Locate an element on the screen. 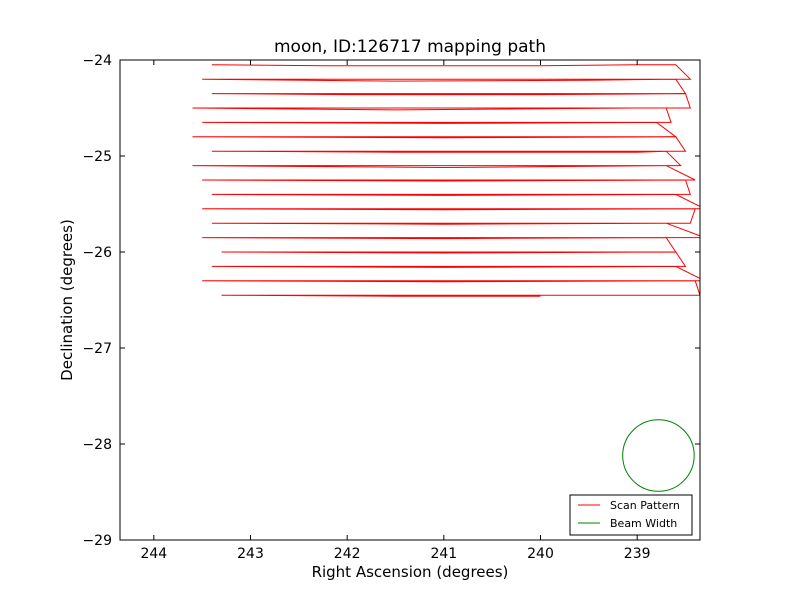  legend-box is located at coordinates (631, 515).